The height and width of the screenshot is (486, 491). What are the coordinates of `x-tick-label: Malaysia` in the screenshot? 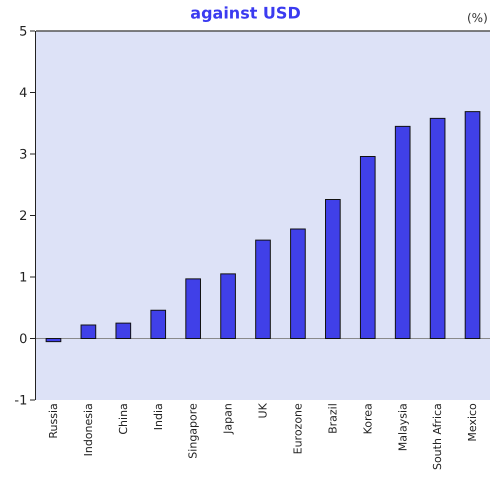 It's located at (403, 427).